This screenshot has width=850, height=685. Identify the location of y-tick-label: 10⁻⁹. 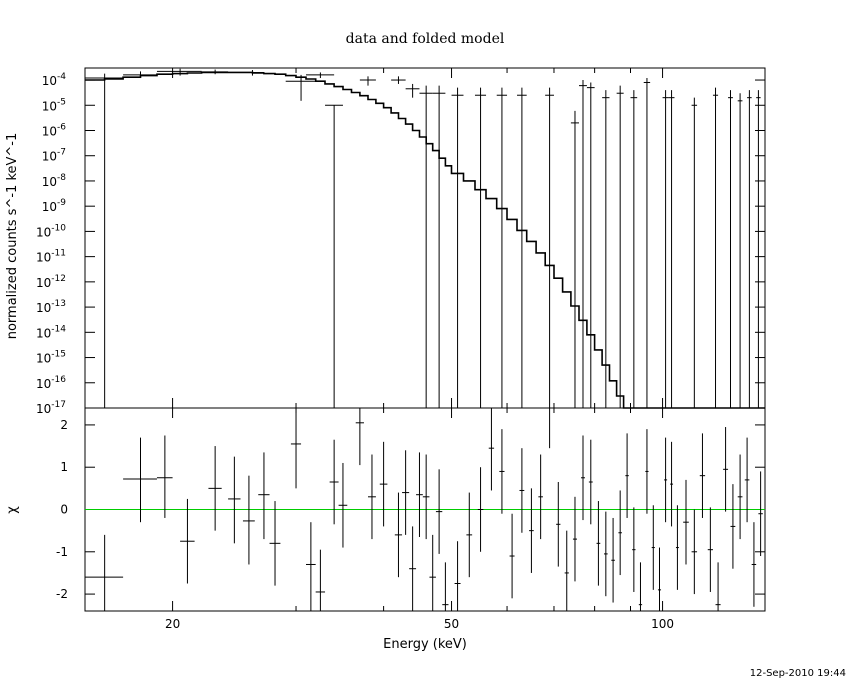
(54, 206).